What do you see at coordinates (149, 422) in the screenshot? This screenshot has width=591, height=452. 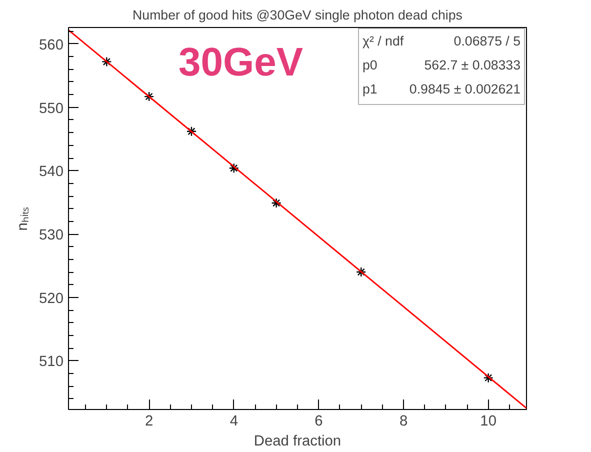 I see `x-tick-label: 2` at bounding box center [149, 422].